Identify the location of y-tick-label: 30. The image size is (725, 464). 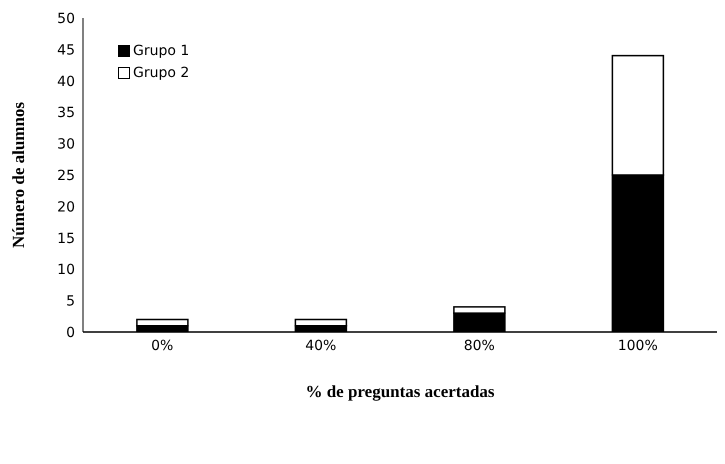
(66, 144).